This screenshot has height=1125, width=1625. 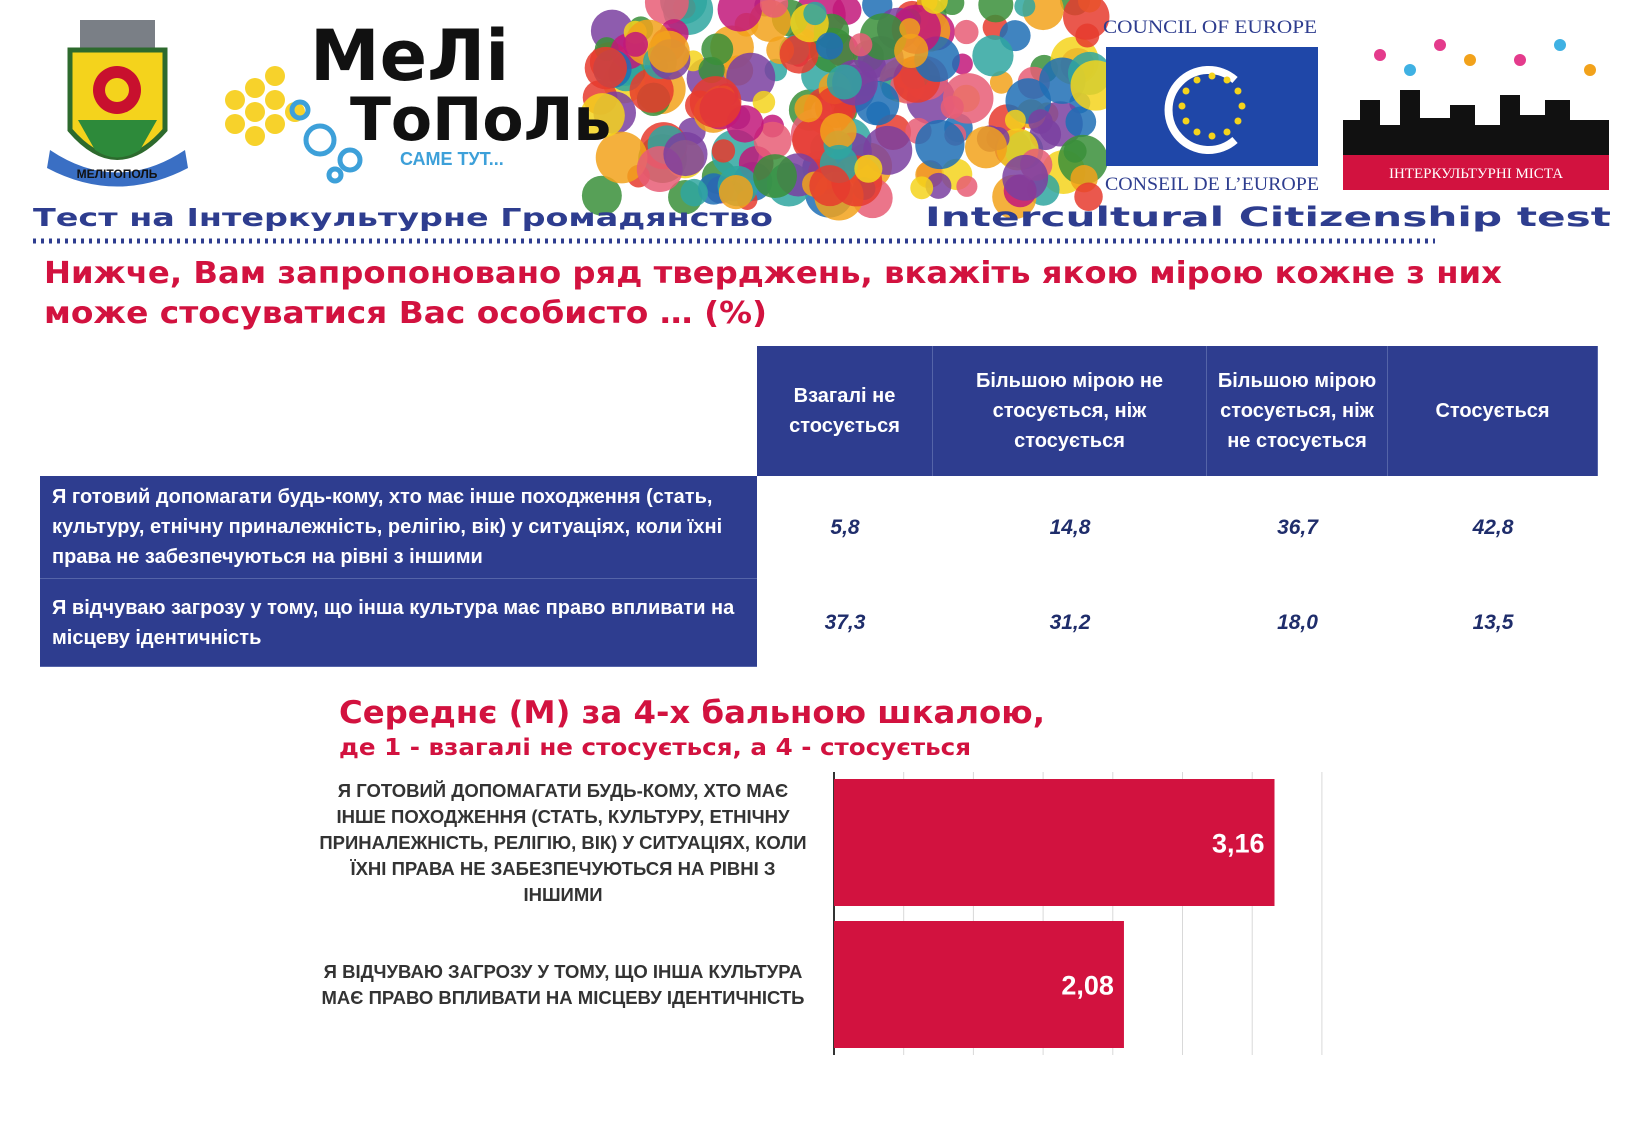 What do you see at coordinates (1078, 913) in the screenshot?
I see `bar-chart: 3,16 2,08` at bounding box center [1078, 913].